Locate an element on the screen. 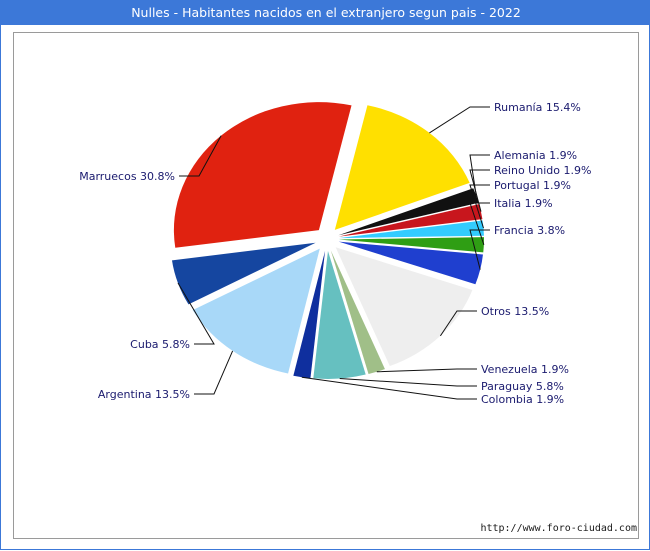  slice-label-paraguay: Paraguay 5.8% is located at coordinates (522, 386).